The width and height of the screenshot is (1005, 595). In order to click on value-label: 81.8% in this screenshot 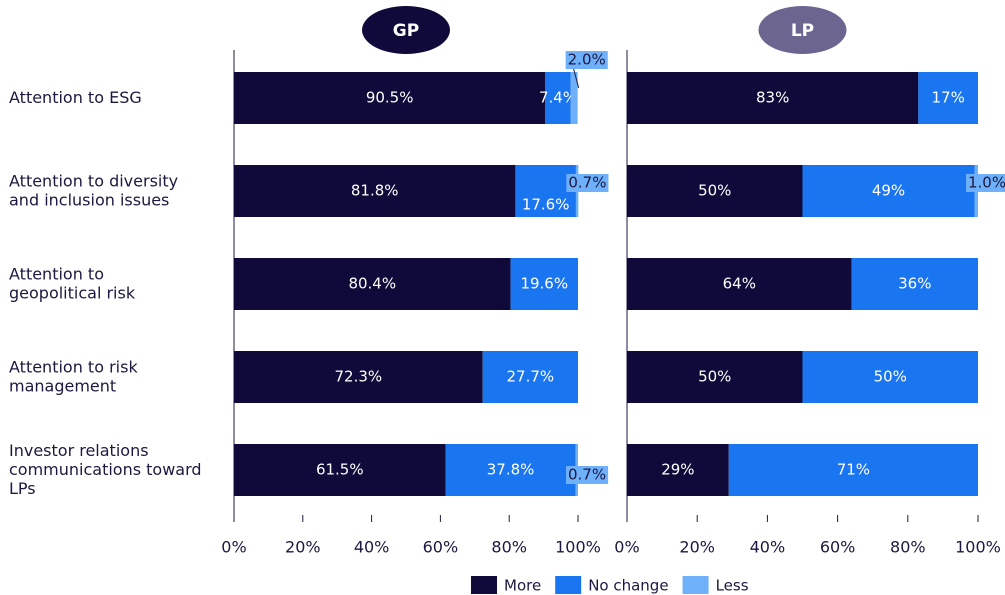, I will do `click(375, 191)`.